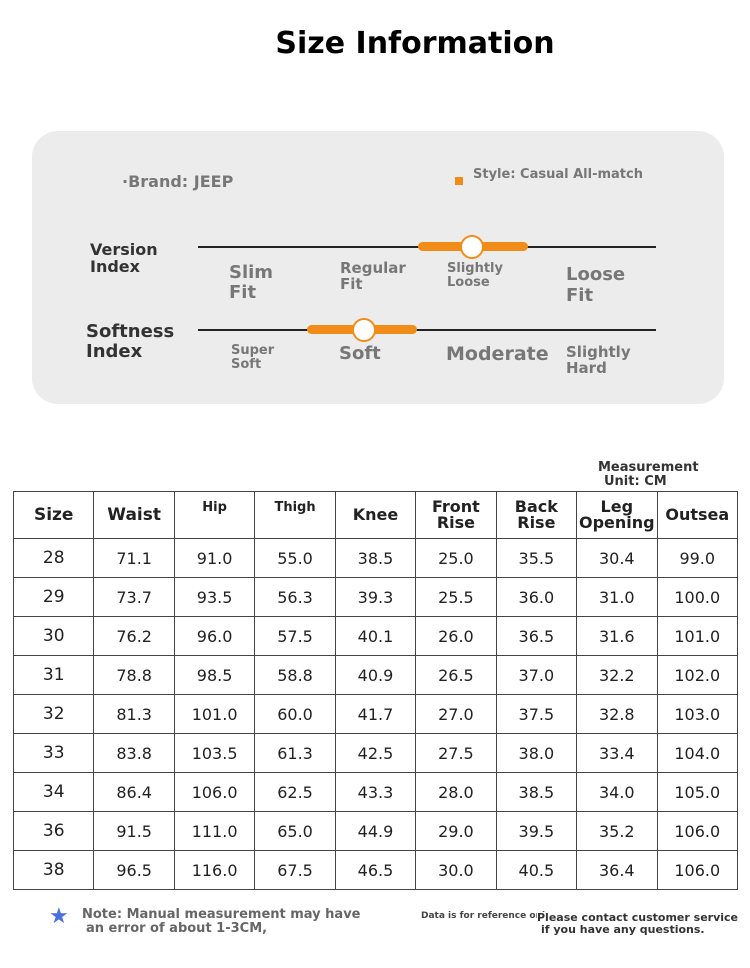  I want to click on table-cell: 41.7, so click(375, 714).